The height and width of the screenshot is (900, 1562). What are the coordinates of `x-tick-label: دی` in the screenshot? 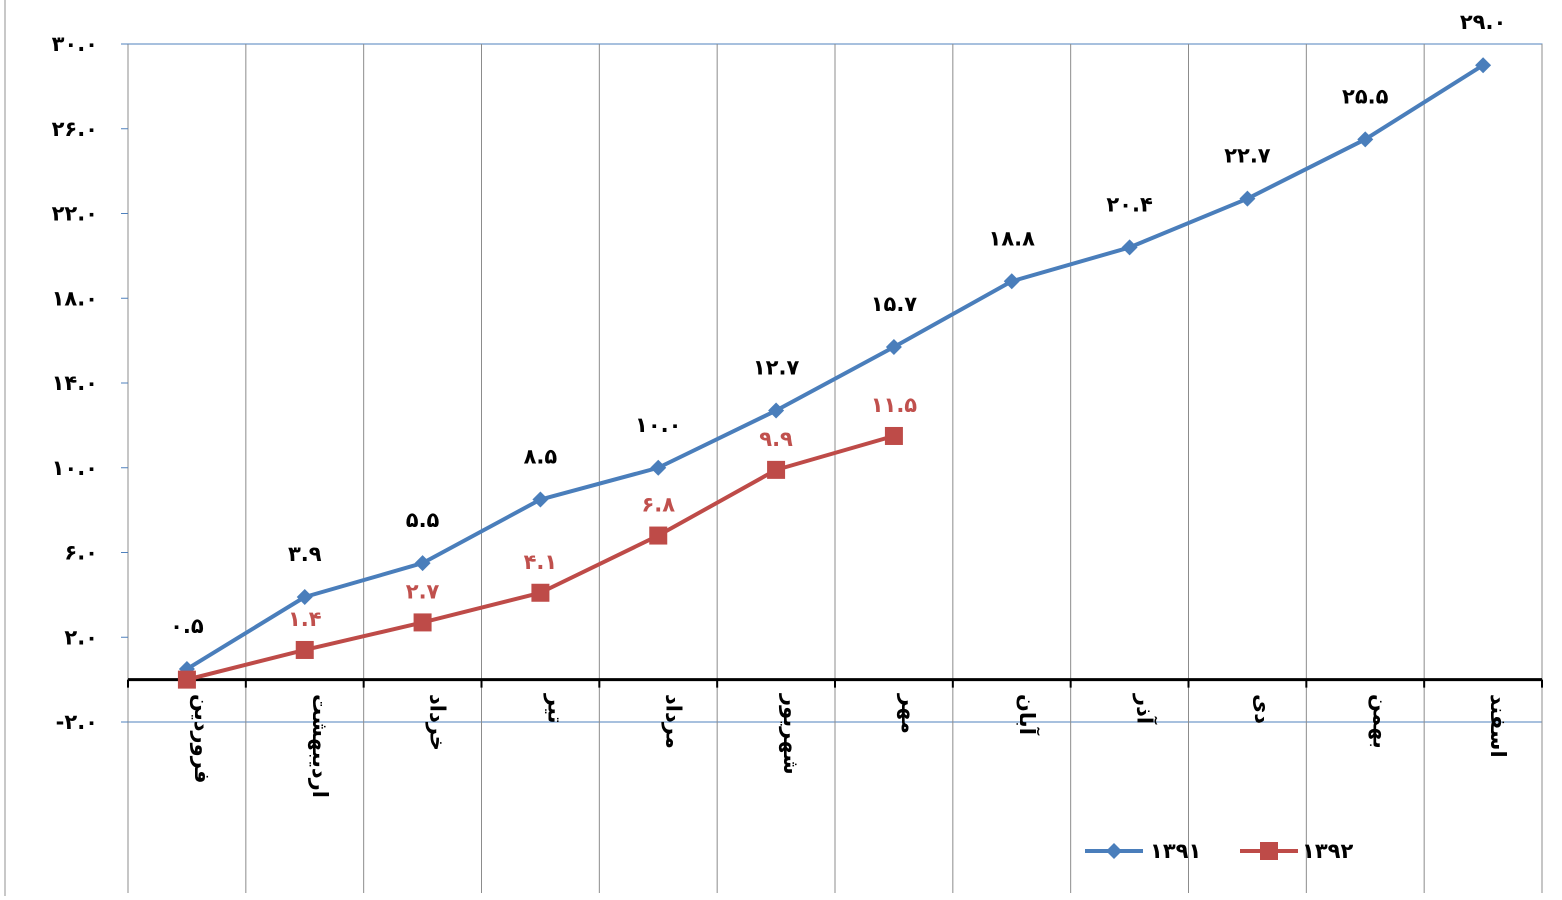 It's located at (1262, 709).